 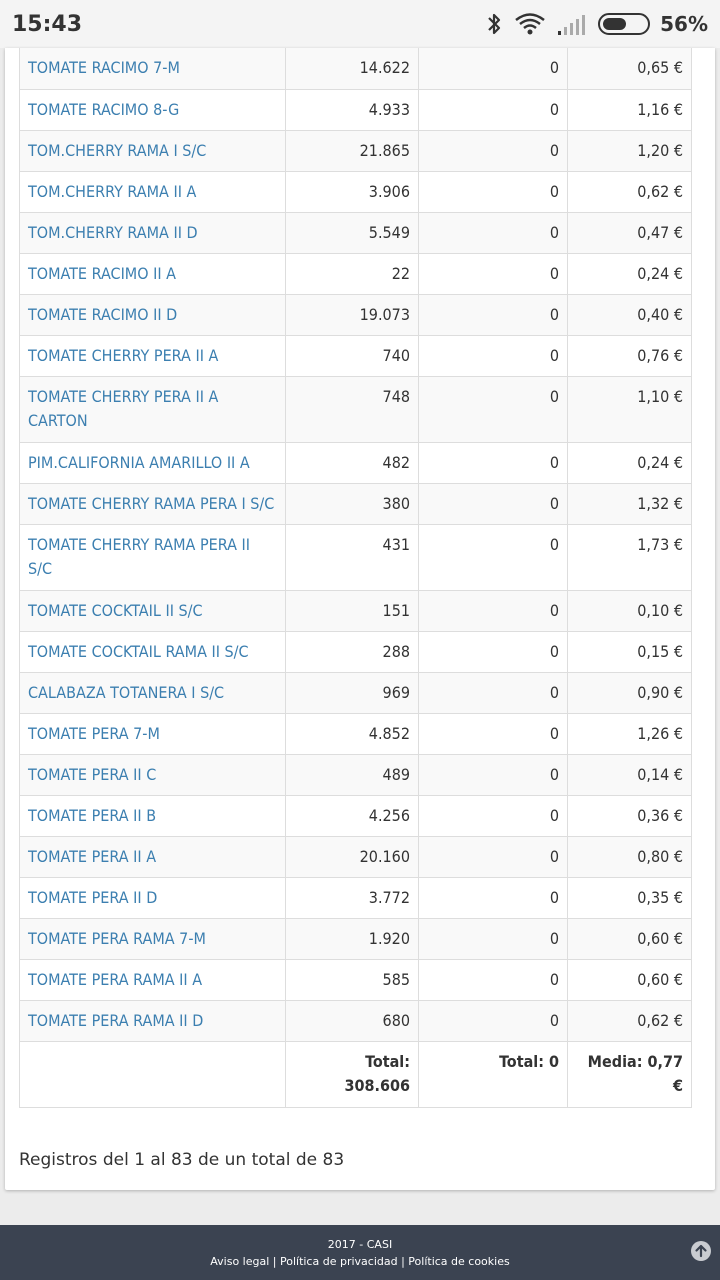 I want to click on product-link: TOMATE PERA II B, so click(x=92, y=815).